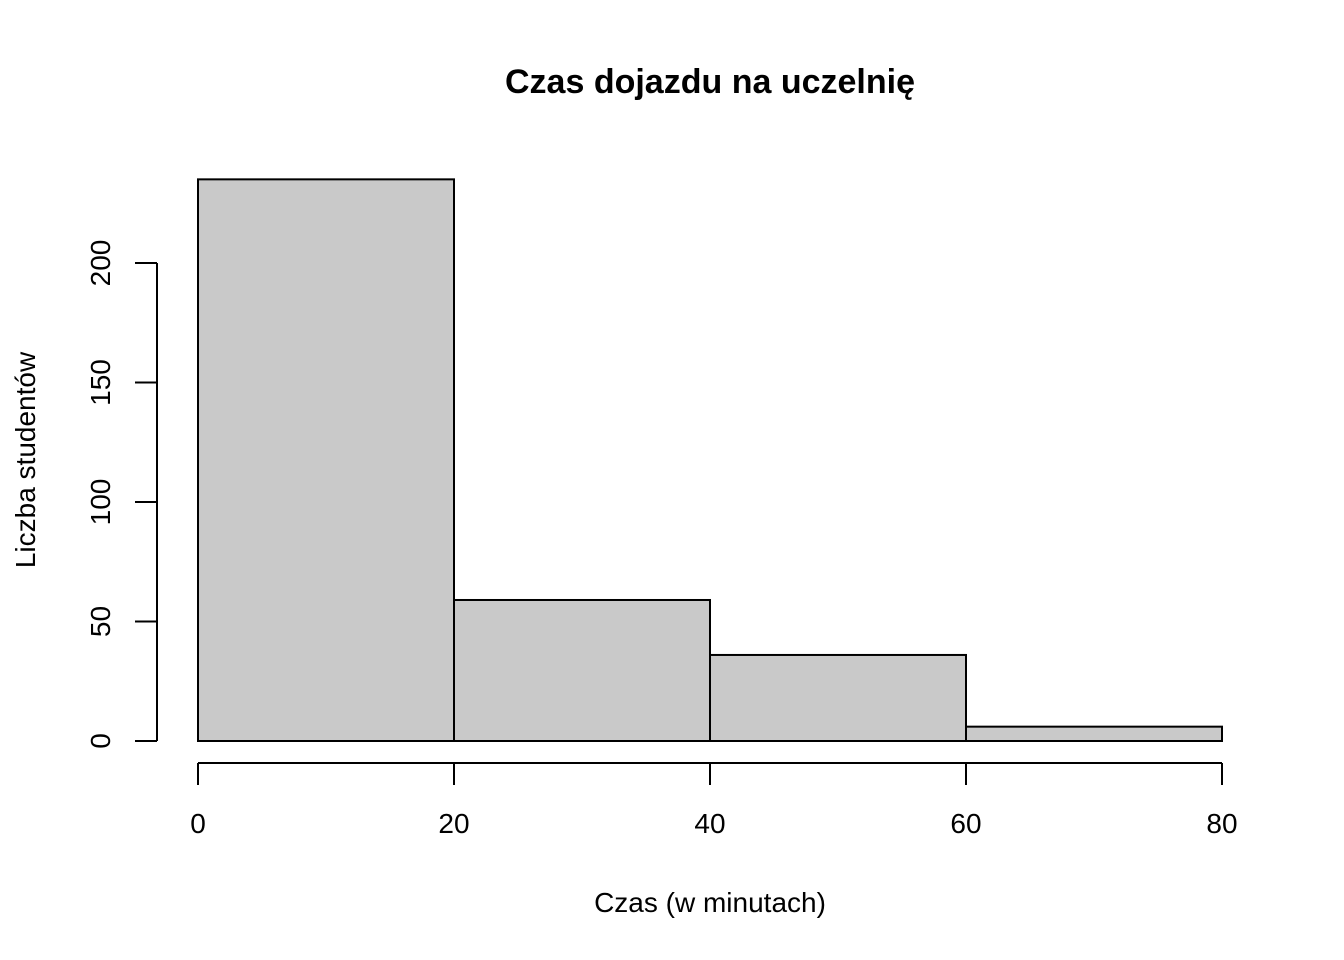  What do you see at coordinates (710, 82) in the screenshot?
I see `chart-title: Czas dojazdu na uczelnię` at bounding box center [710, 82].